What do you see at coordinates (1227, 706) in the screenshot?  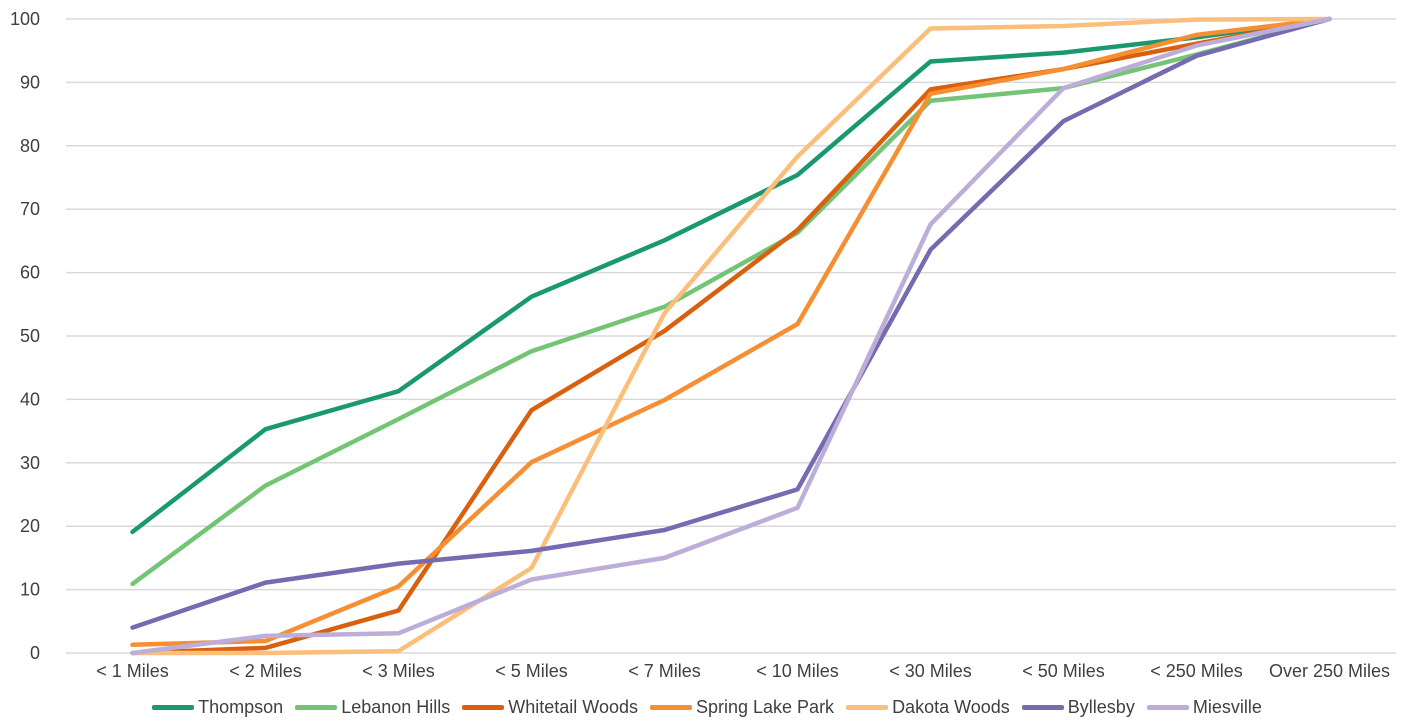 I see `legend-label: Miesville` at bounding box center [1227, 706].